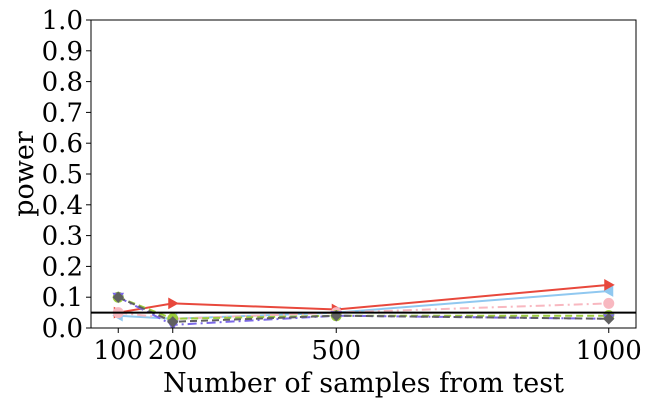 This screenshot has width=649, height=408. I want to click on y-tick-label: 0.4, so click(62, 206).